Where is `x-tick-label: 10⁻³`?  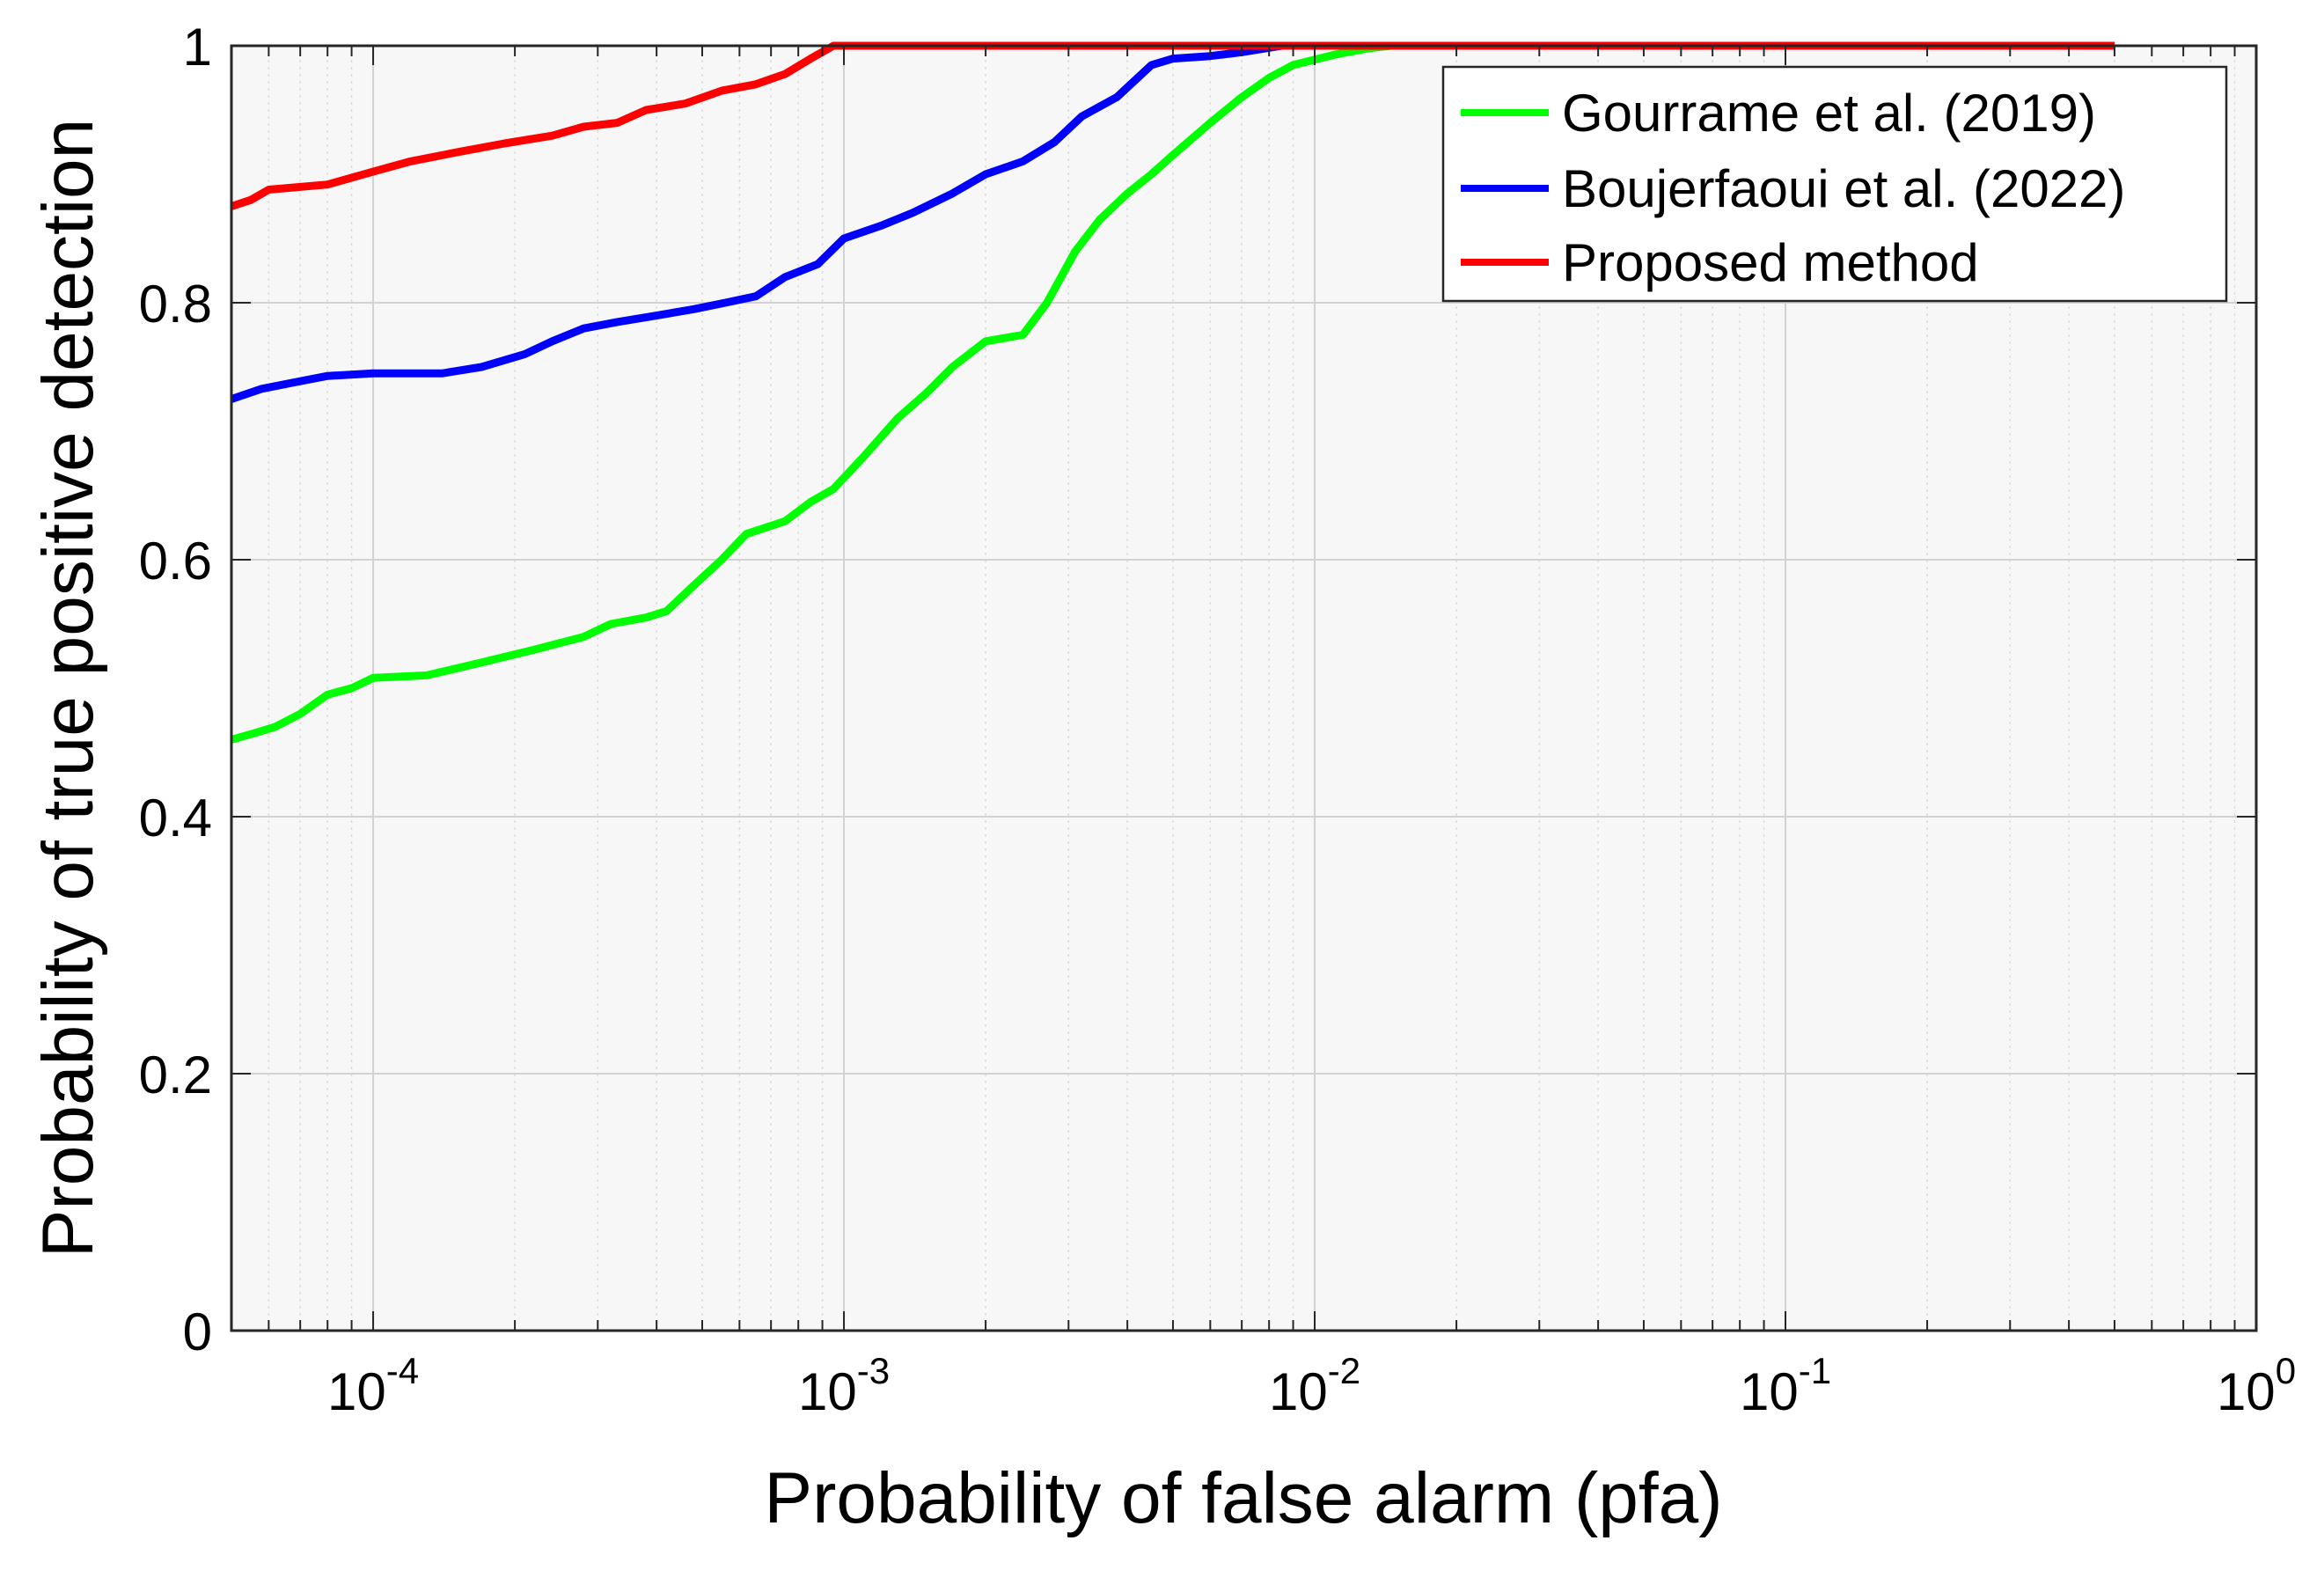
x-tick-label: 10⁻³ is located at coordinates (844, 1385).